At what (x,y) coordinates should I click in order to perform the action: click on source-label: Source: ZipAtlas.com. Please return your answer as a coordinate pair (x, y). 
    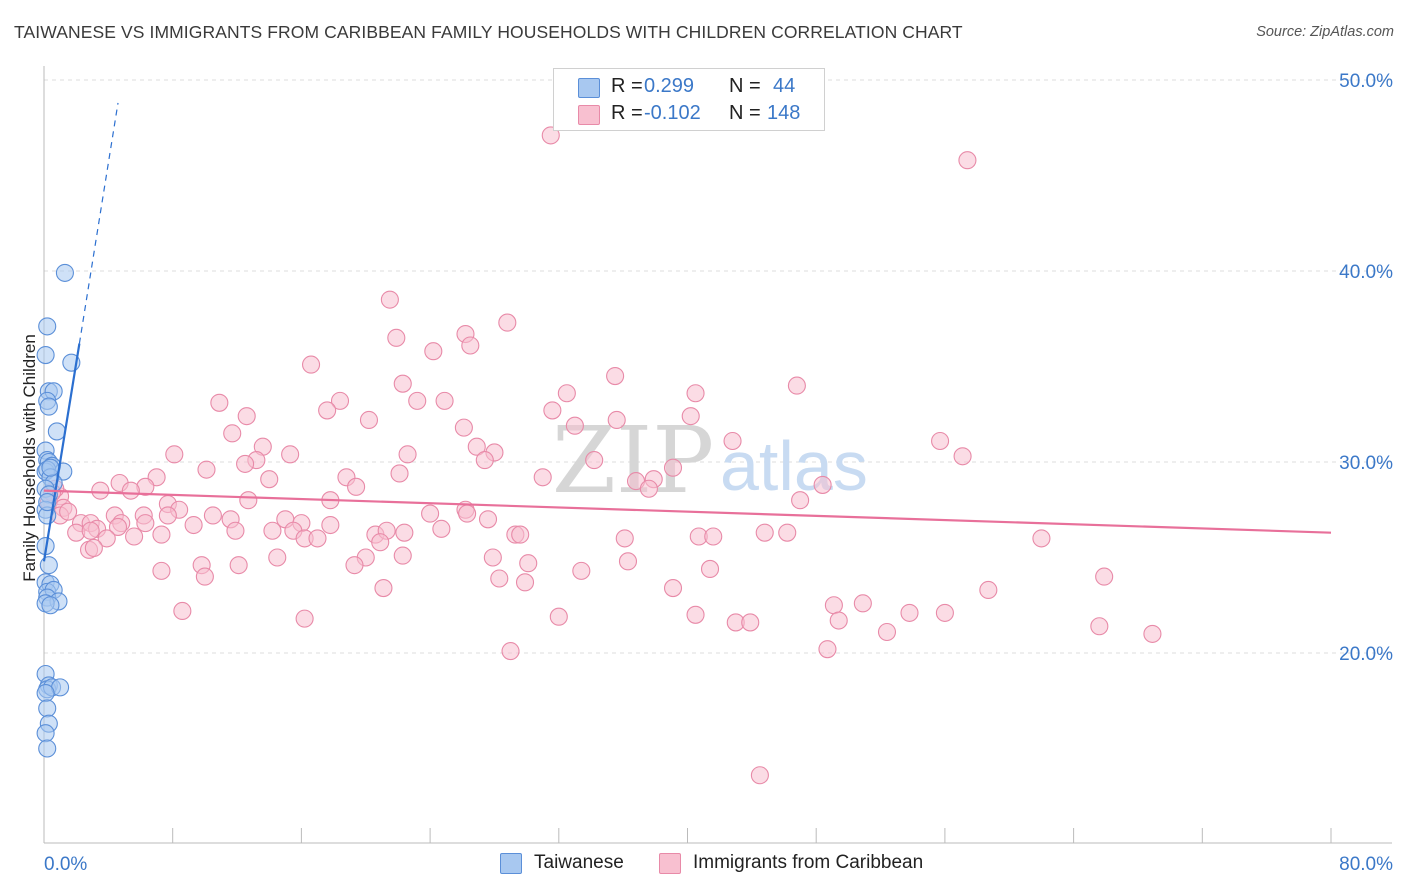
    Looking at the image, I should click on (1325, 32).